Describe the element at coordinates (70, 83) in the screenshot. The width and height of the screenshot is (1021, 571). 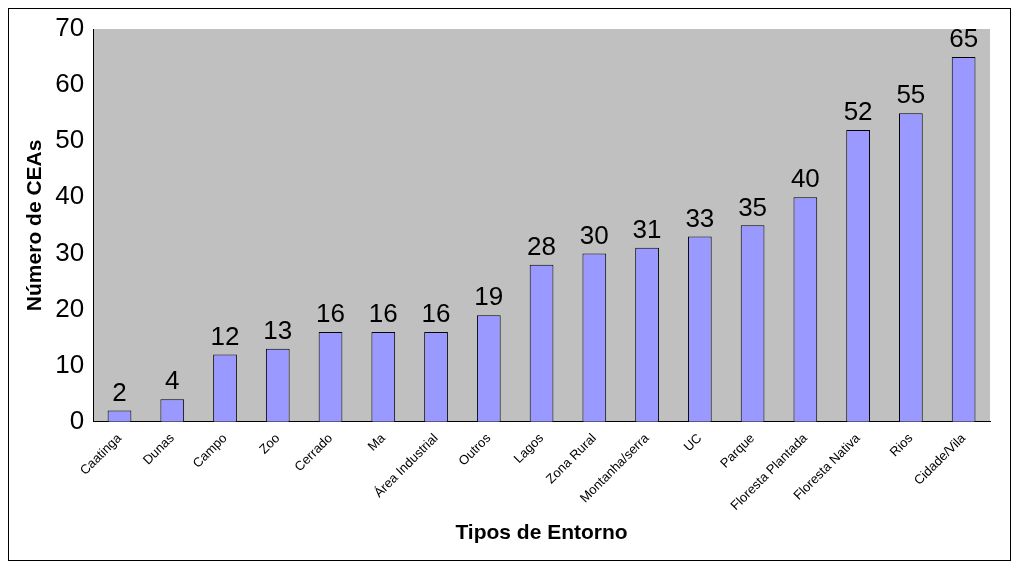
I see `y-tick-label: 60` at that location.